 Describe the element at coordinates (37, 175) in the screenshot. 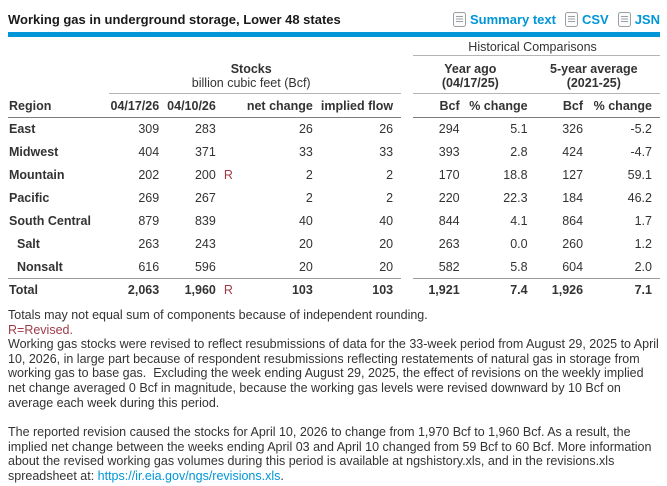

I see `region-cell: Mountain` at that location.